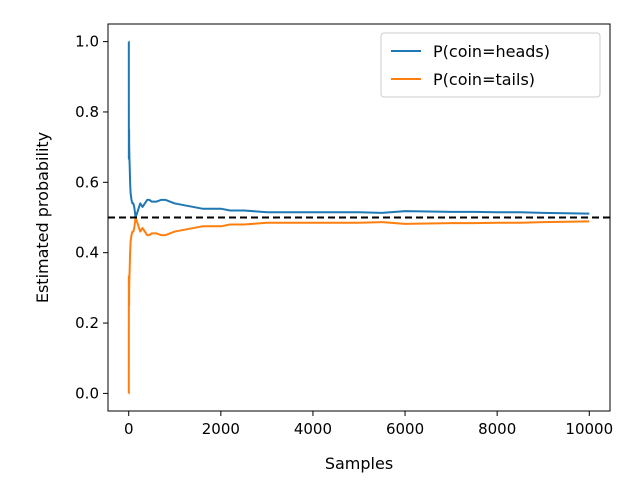 Image resolution: width=627 pixels, height=483 pixels. Describe the element at coordinates (491, 51) in the screenshot. I see `legend-label: P(coin=heads)` at that location.